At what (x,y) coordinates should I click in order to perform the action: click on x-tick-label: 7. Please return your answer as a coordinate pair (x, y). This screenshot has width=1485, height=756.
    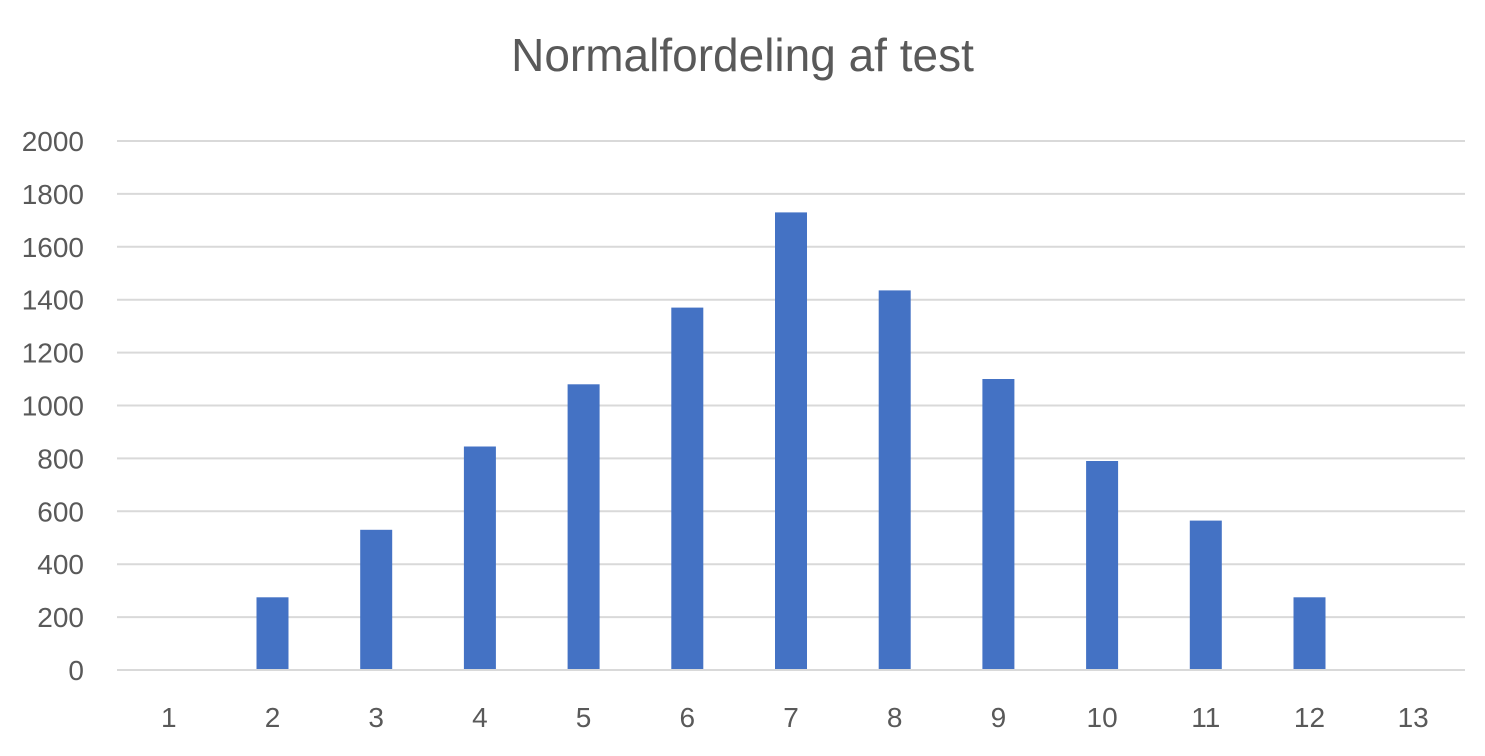
    Looking at the image, I should click on (791, 717).